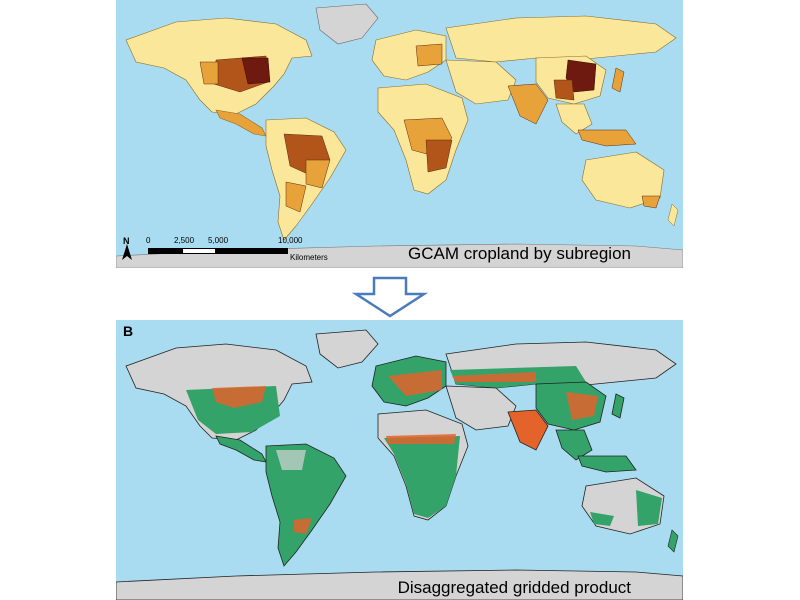 Image resolution: width=800 pixels, height=600 pixels. What do you see at coordinates (390, 297) in the screenshot?
I see `down-arrow-icon` at bounding box center [390, 297].